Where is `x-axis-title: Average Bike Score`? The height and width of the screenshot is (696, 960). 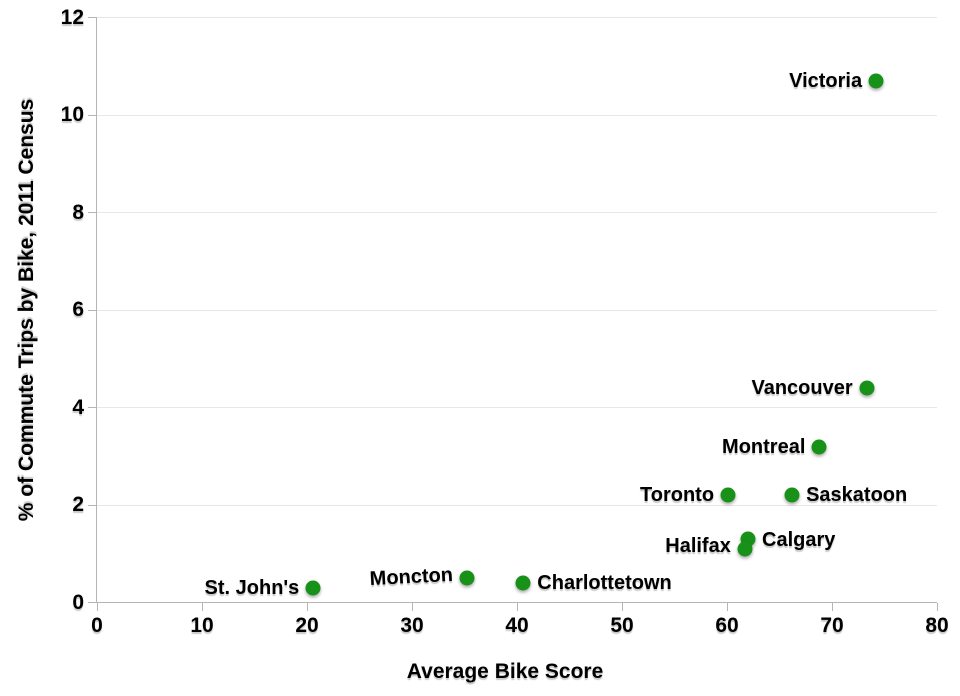
x-axis-title: Average Bike Score is located at coordinates (505, 671).